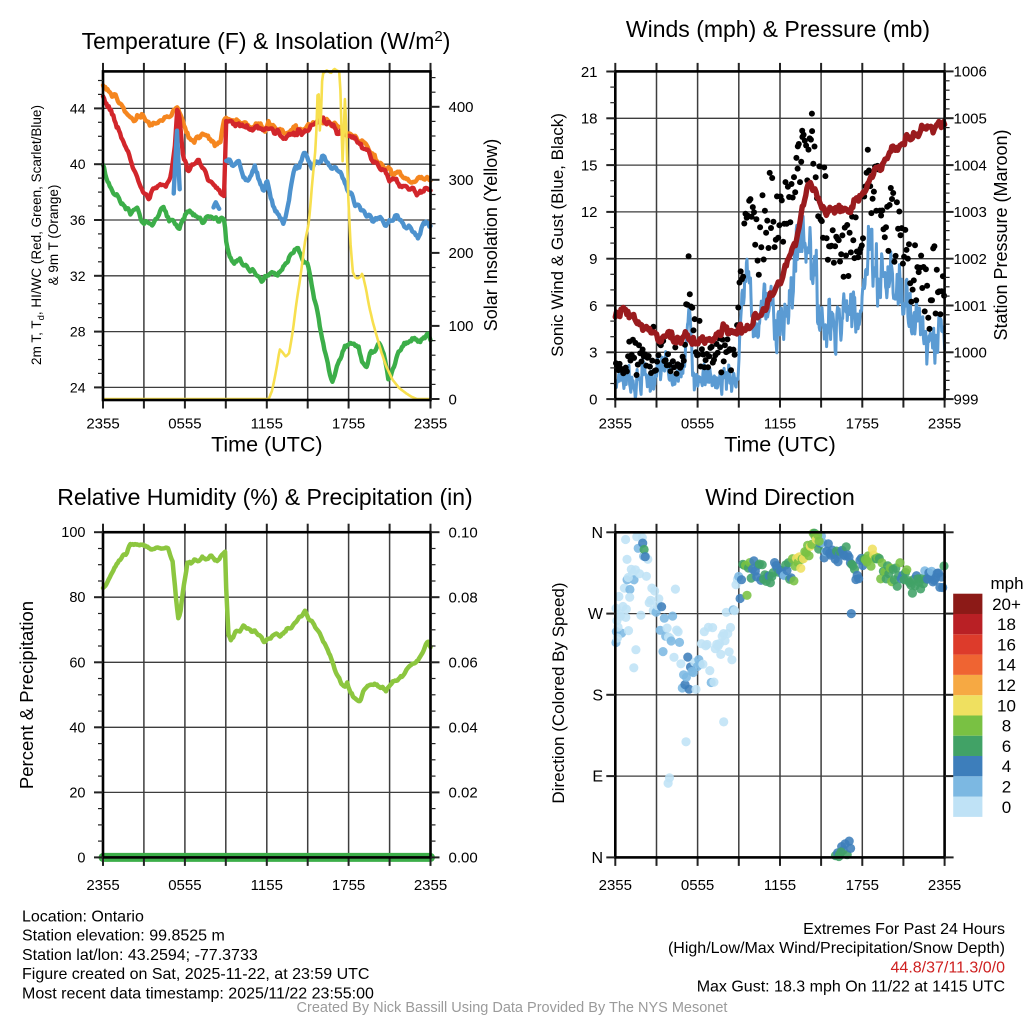  I want to click on svg-text: 1002, so click(970, 259).